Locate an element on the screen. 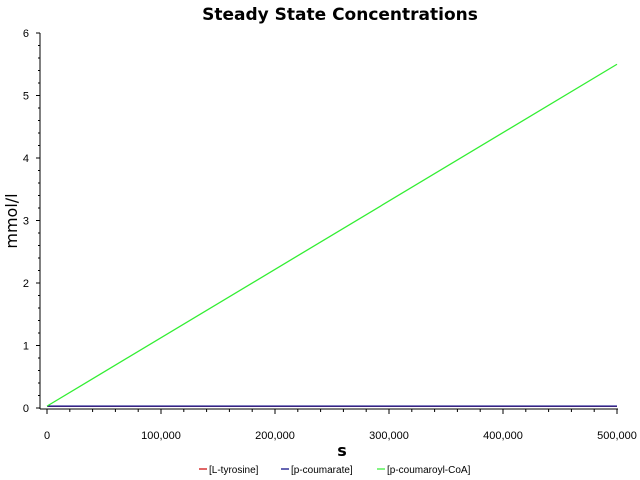 This screenshot has width=640, height=480. x-axis-label: s is located at coordinates (342, 450).